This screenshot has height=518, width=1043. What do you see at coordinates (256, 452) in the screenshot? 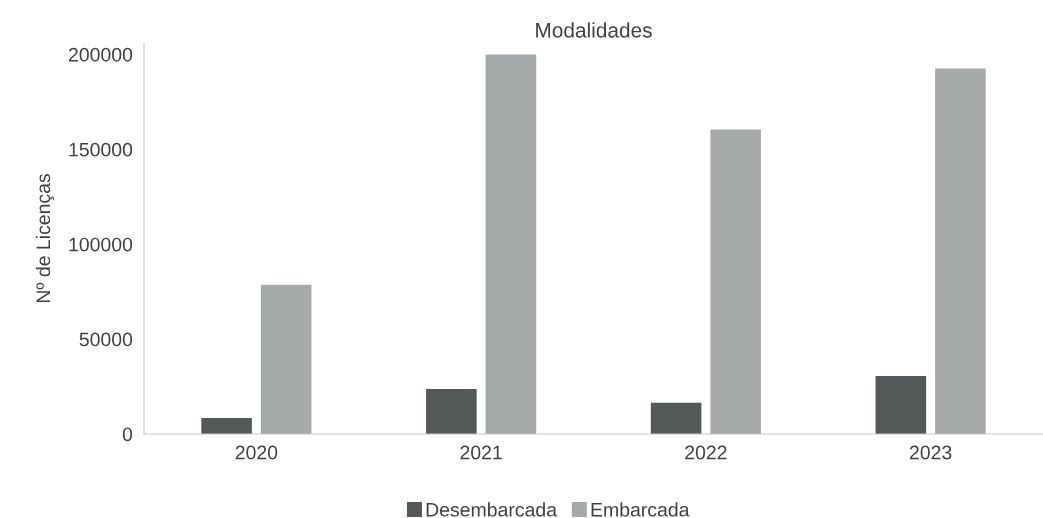
I see `x-tick-label: 2020` at bounding box center [256, 452].